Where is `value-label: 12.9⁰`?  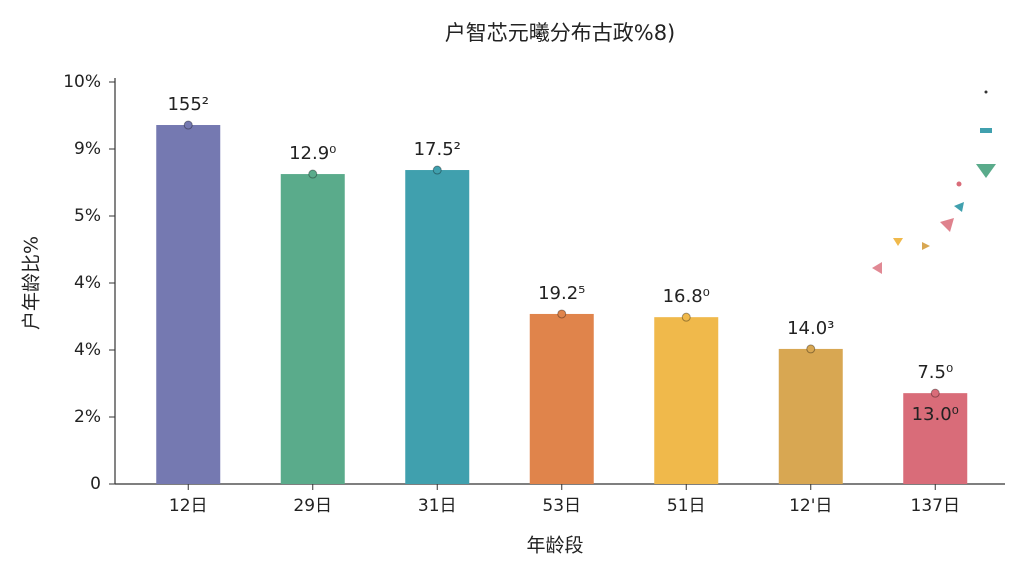
value-label: 12.9⁰ is located at coordinates (312, 153).